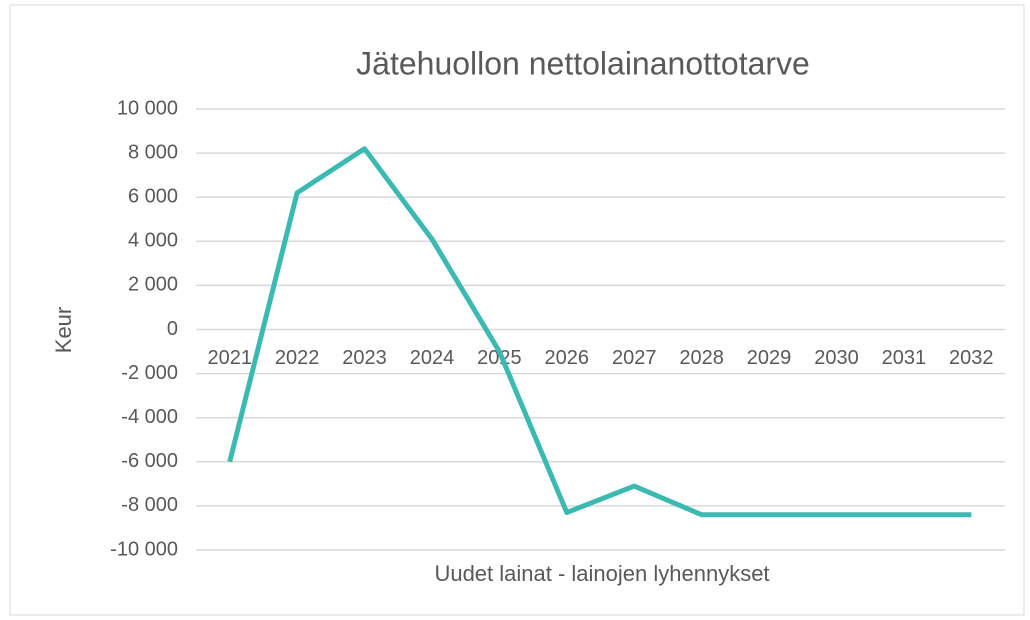  What do you see at coordinates (149, 417) in the screenshot?
I see `y-tick-label: -4 000` at bounding box center [149, 417].